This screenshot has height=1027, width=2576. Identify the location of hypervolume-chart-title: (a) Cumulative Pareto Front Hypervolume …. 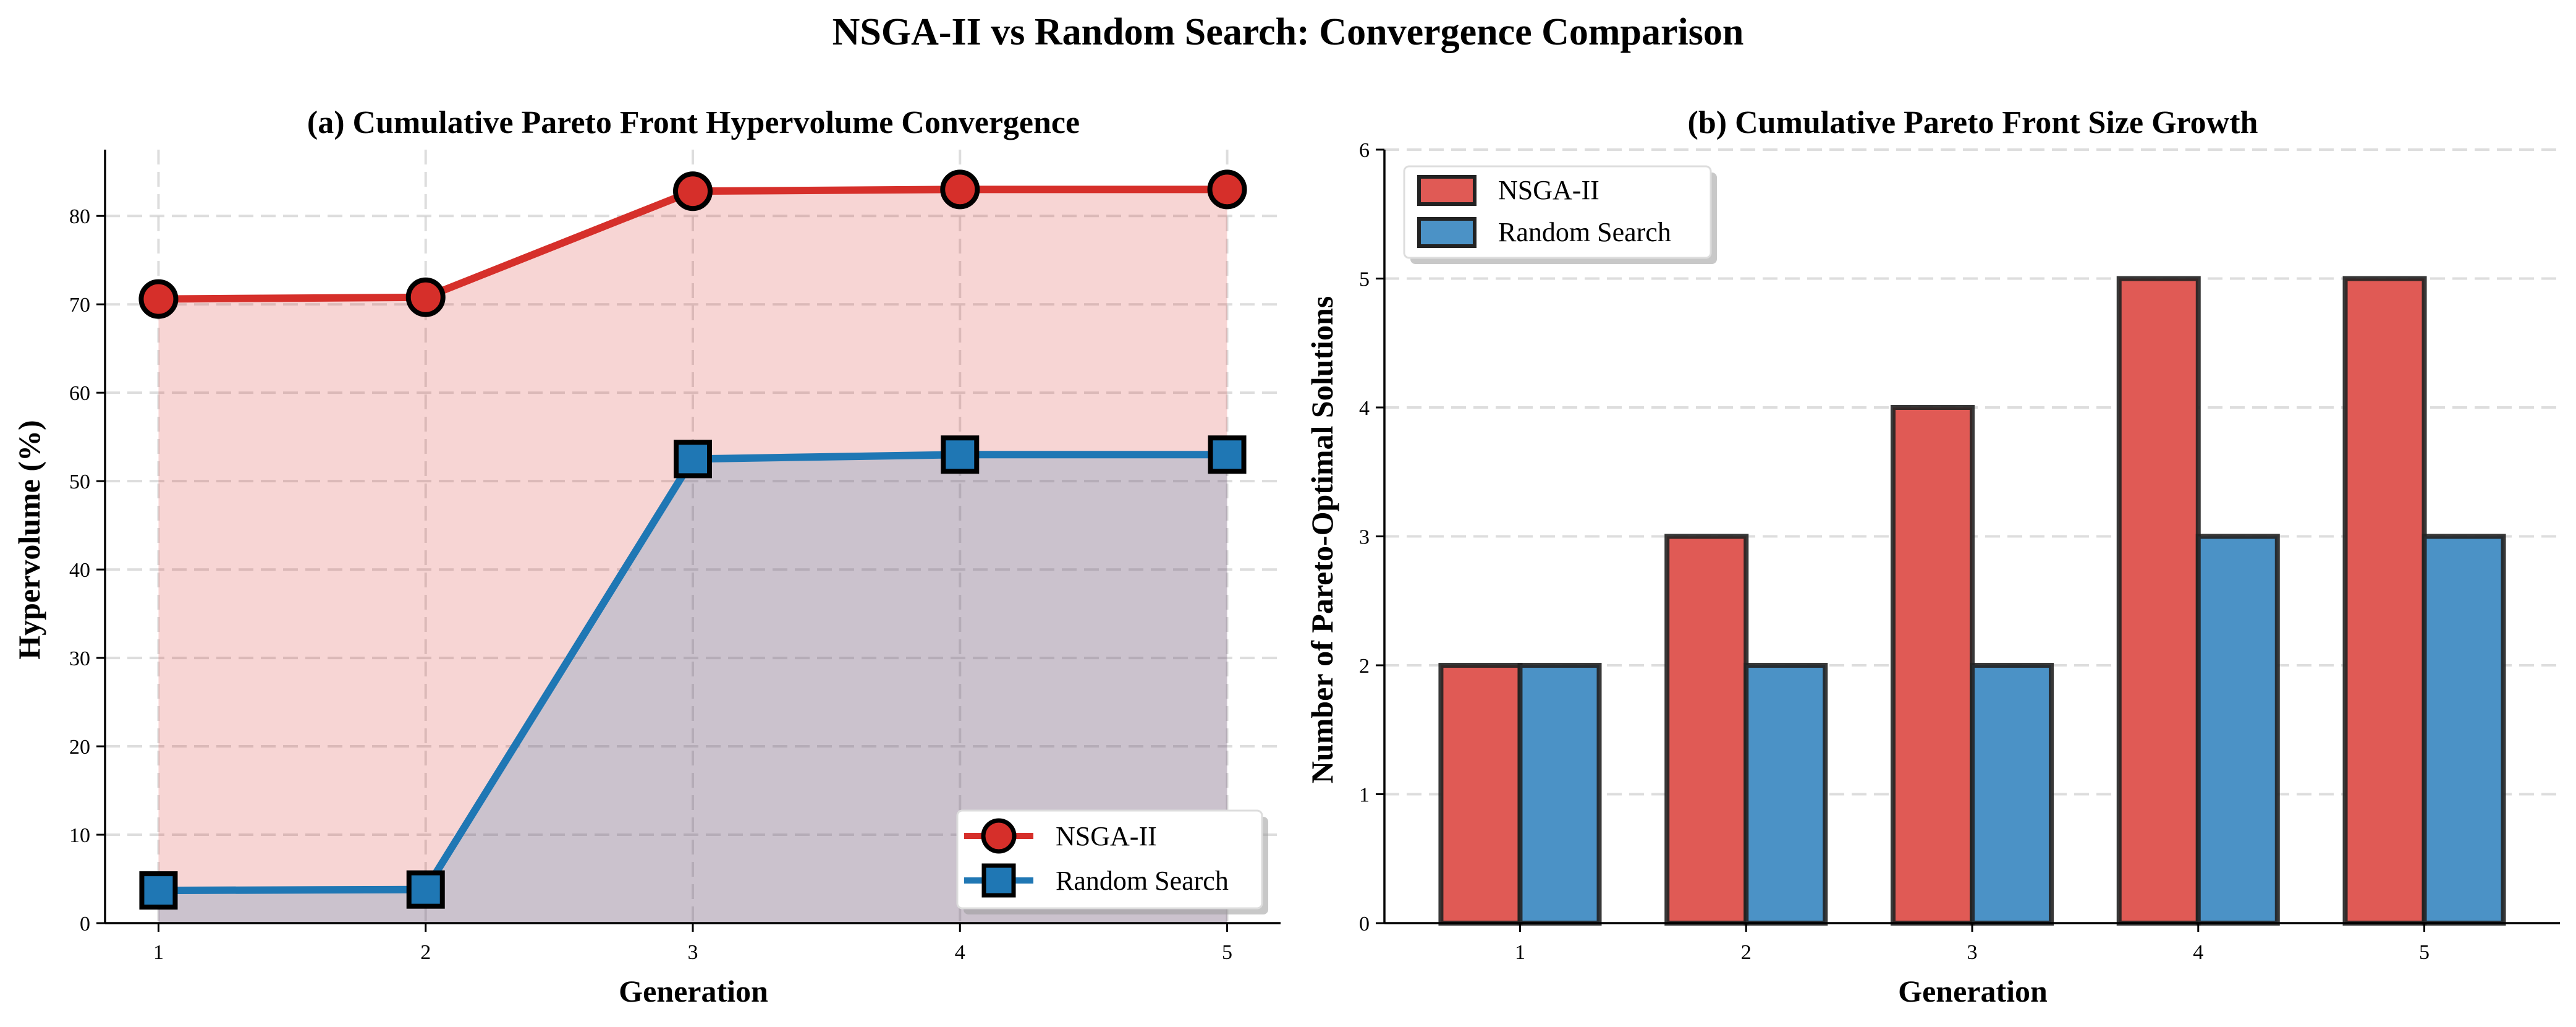
(693, 122).